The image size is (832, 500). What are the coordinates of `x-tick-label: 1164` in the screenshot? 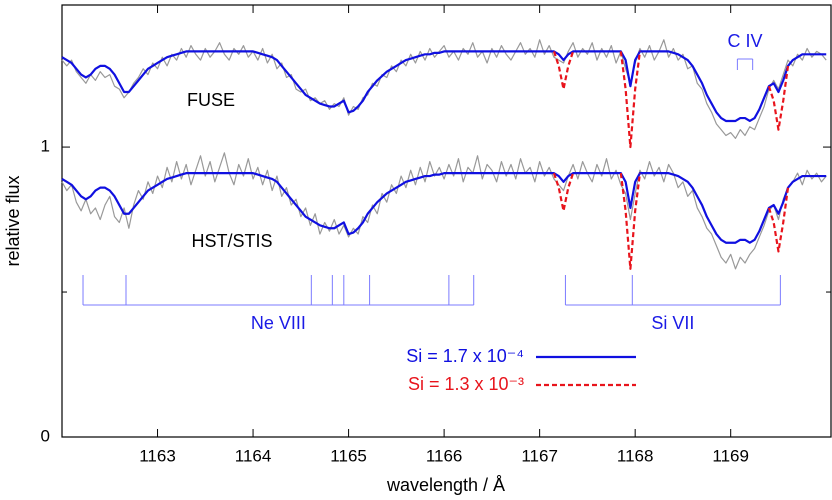 It's located at (253, 455).